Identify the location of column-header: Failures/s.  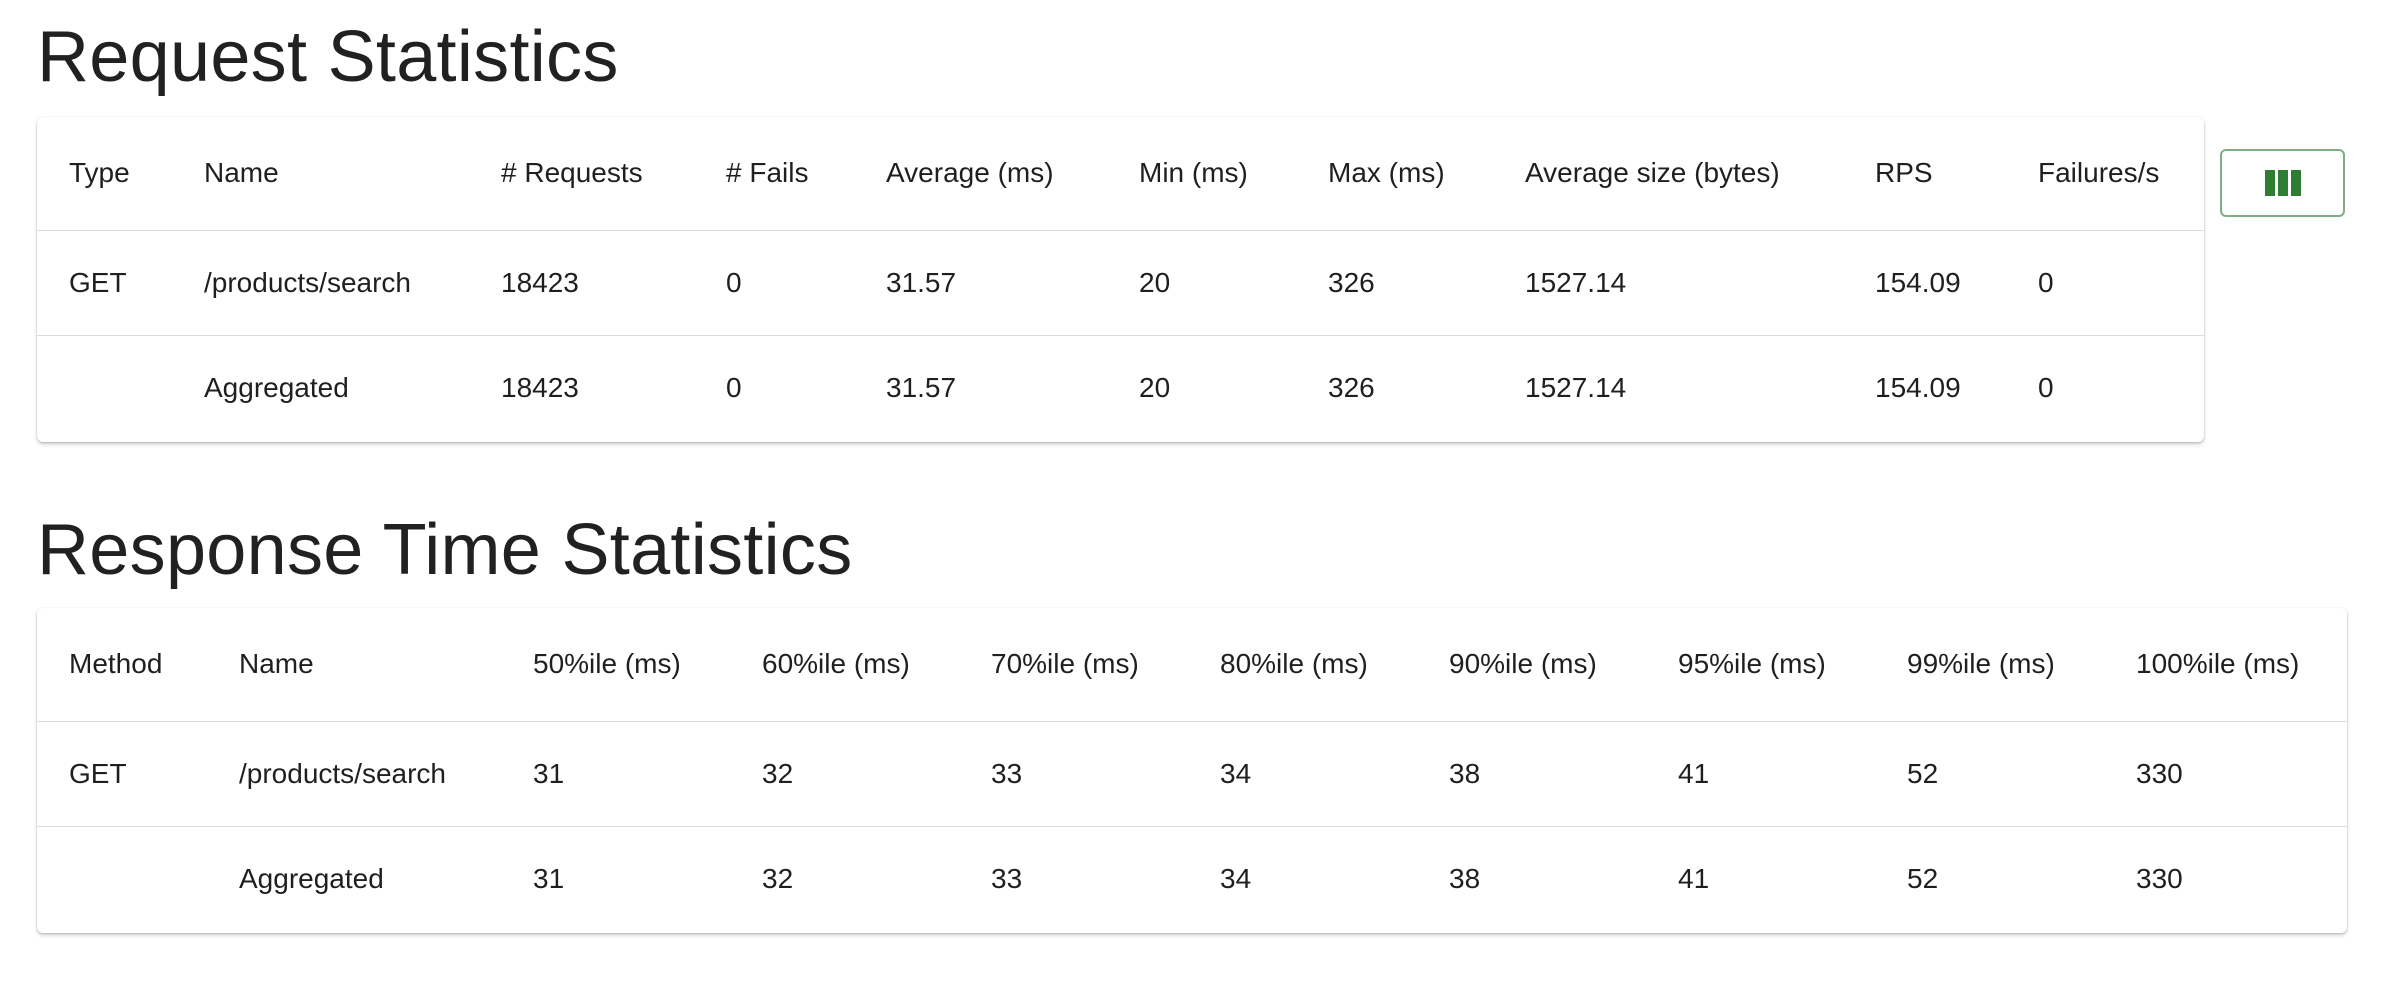
(2099, 173).